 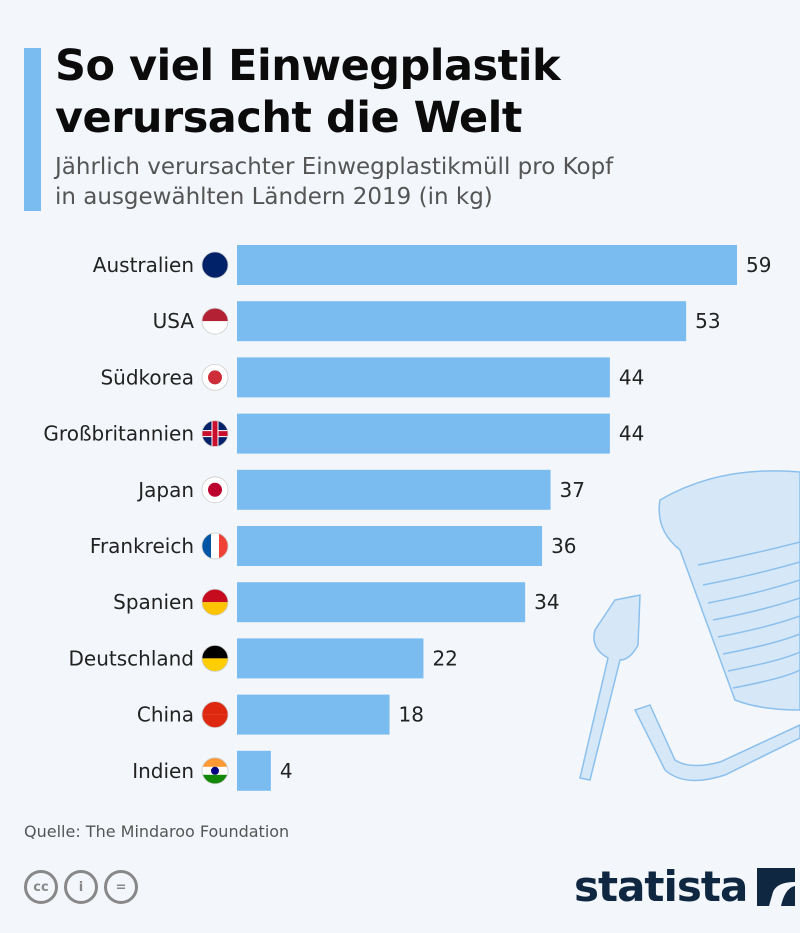 What do you see at coordinates (689, 626) in the screenshot?
I see `plastic-illustration-icon` at bounding box center [689, 626].